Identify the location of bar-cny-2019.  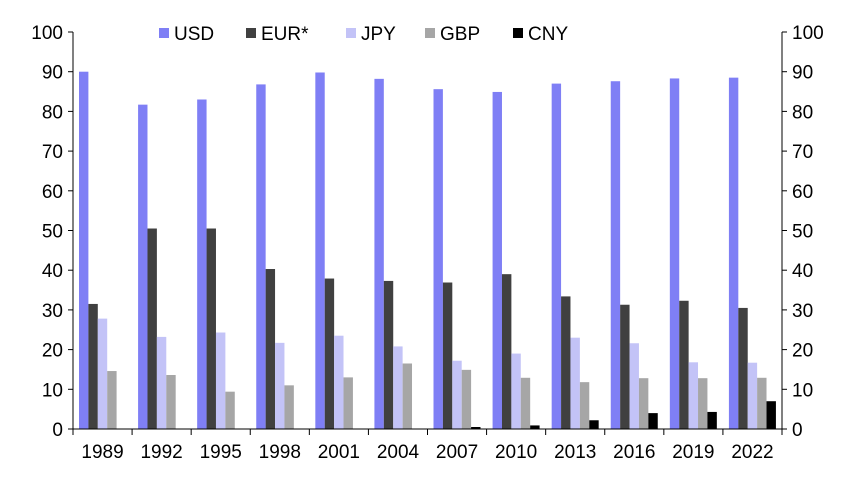
(712, 420).